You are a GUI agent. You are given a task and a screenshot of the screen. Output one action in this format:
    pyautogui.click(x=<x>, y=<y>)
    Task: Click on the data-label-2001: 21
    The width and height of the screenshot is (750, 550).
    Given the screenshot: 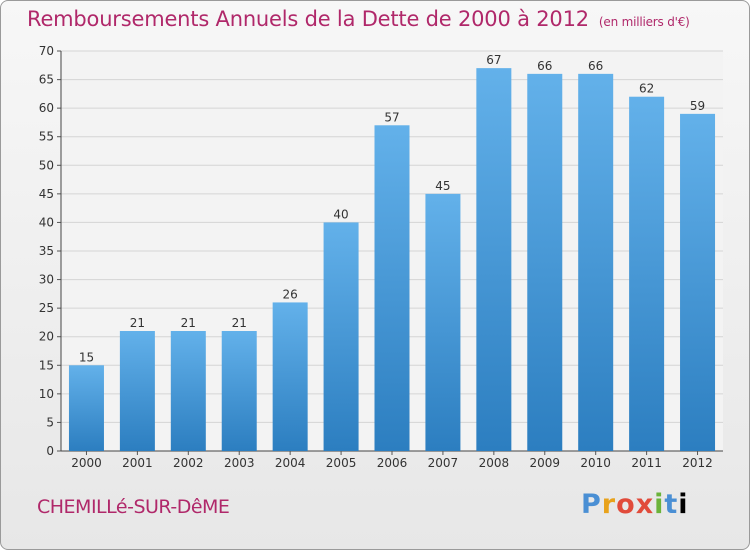 What is the action you would take?
    pyautogui.click(x=137, y=323)
    